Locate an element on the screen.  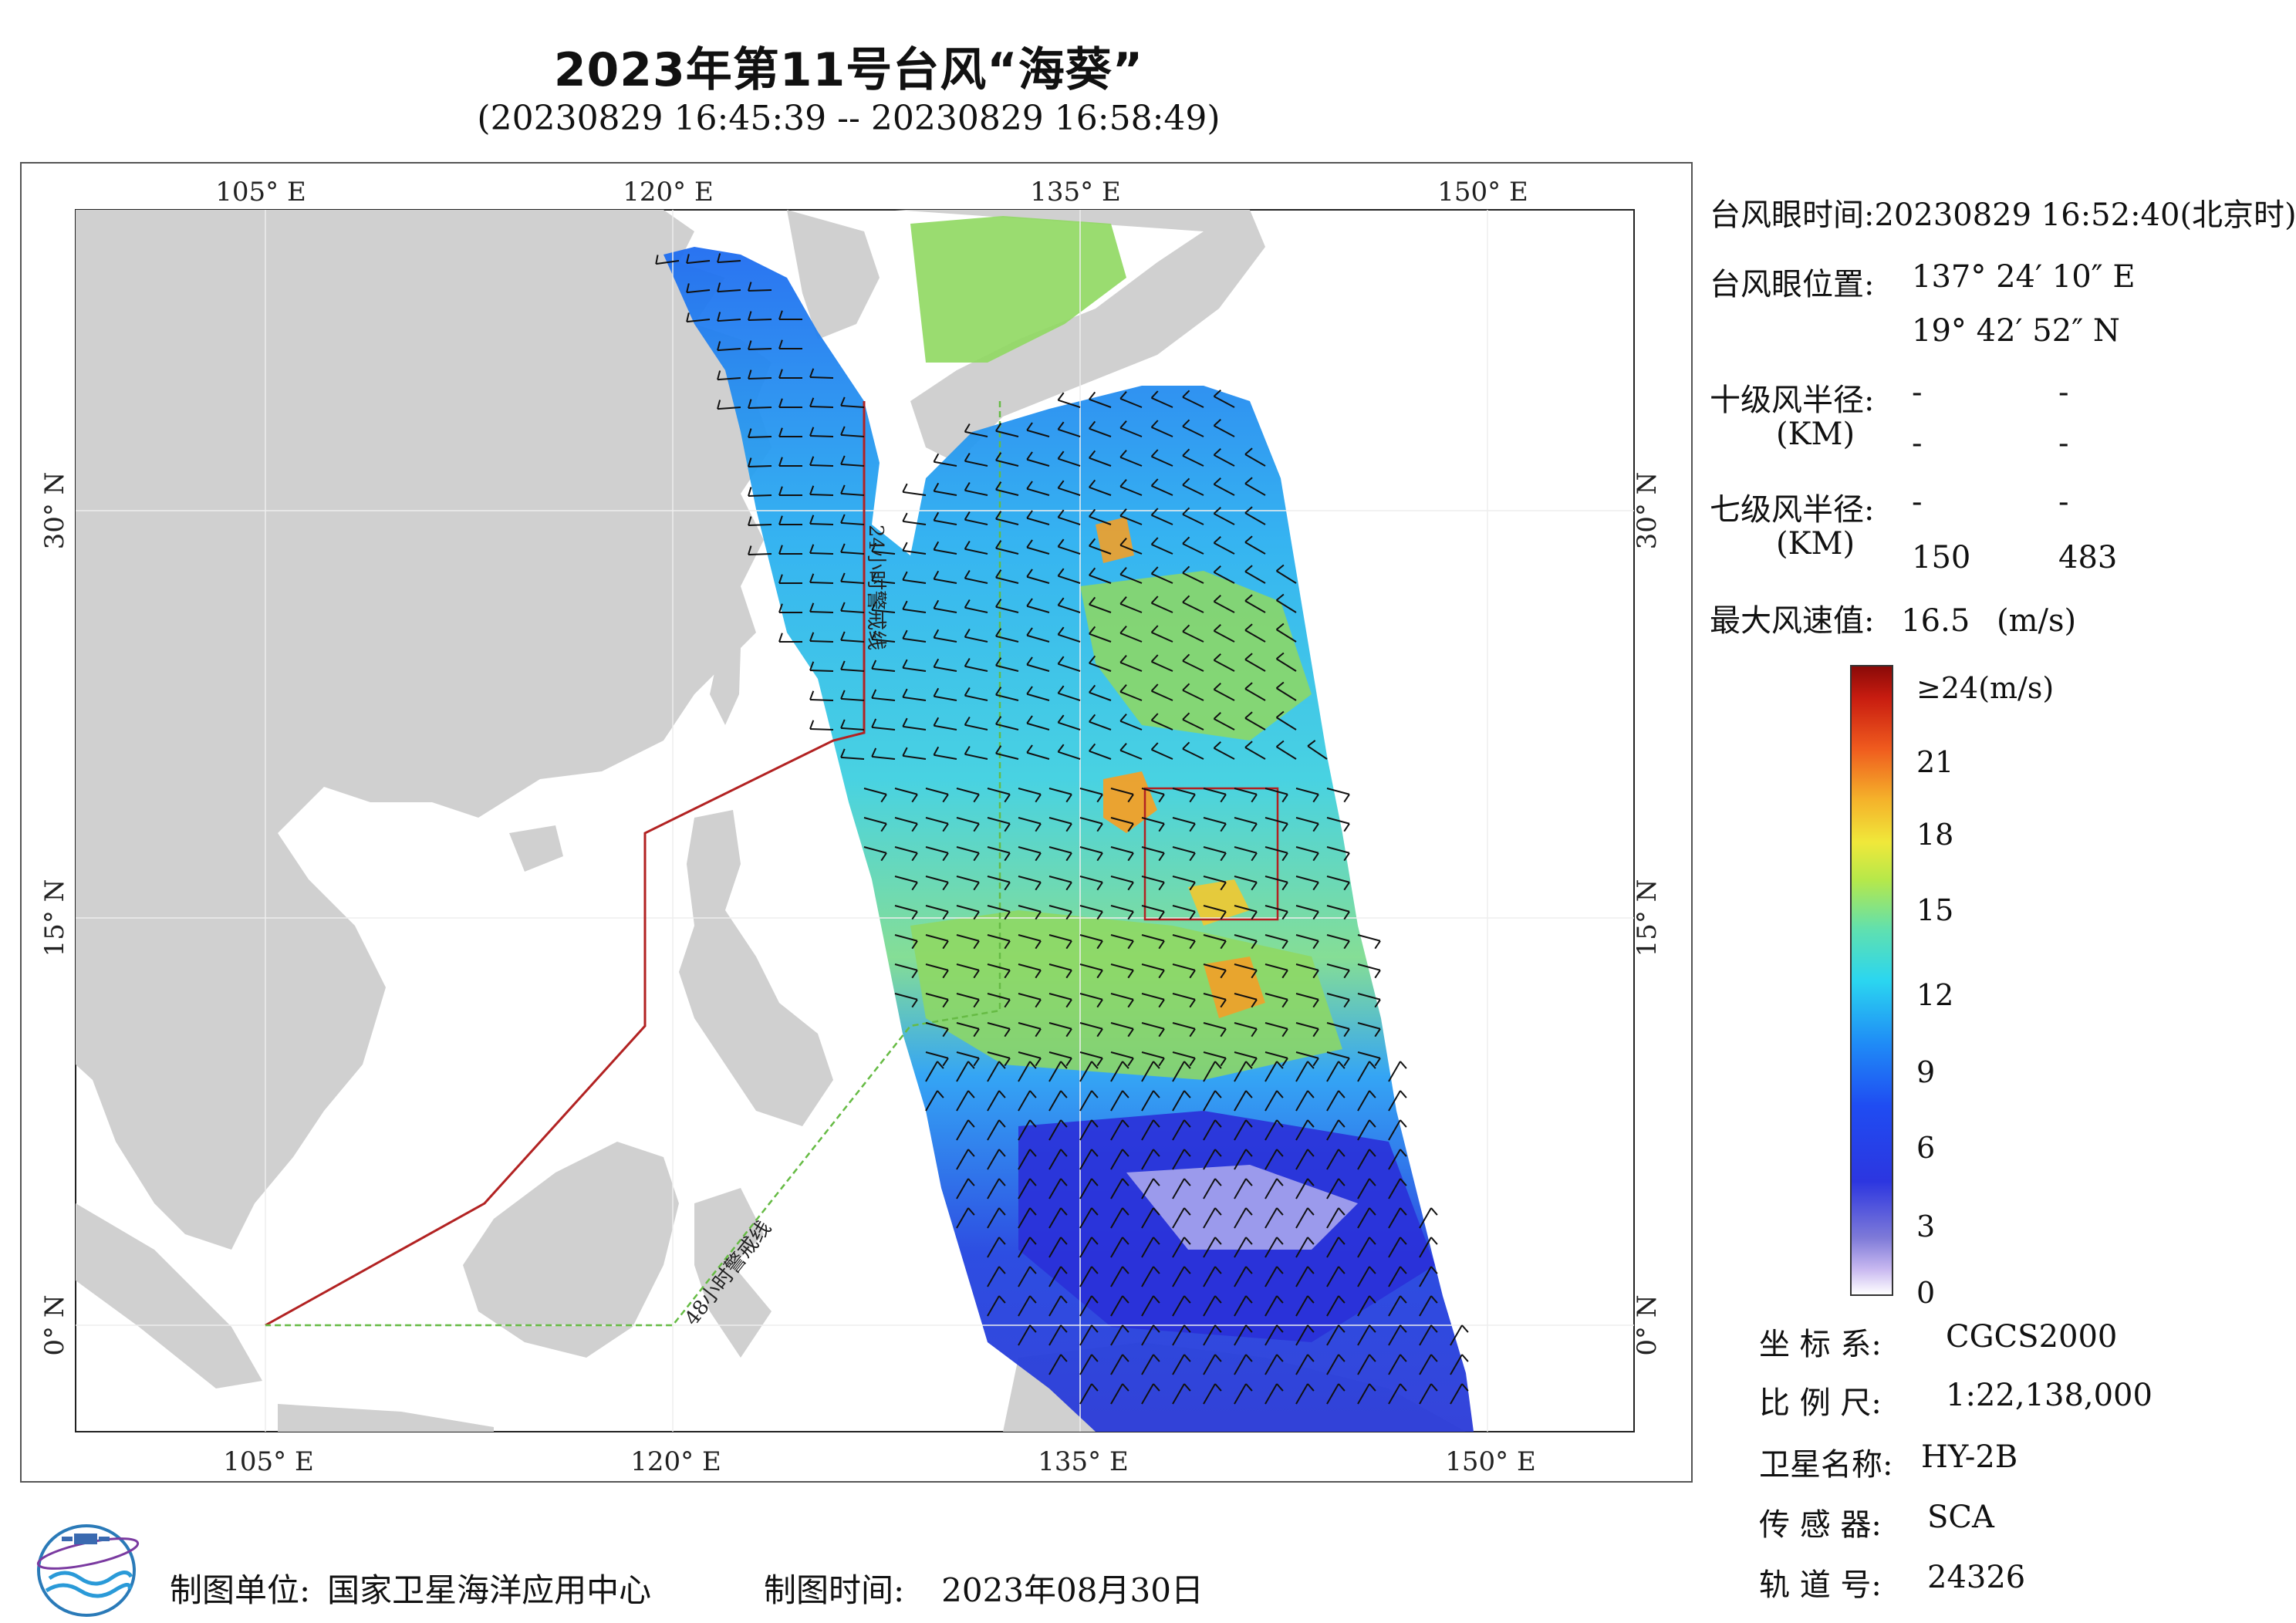
eye-latitude: 19° 42′ 52″ N is located at coordinates (2016, 331).